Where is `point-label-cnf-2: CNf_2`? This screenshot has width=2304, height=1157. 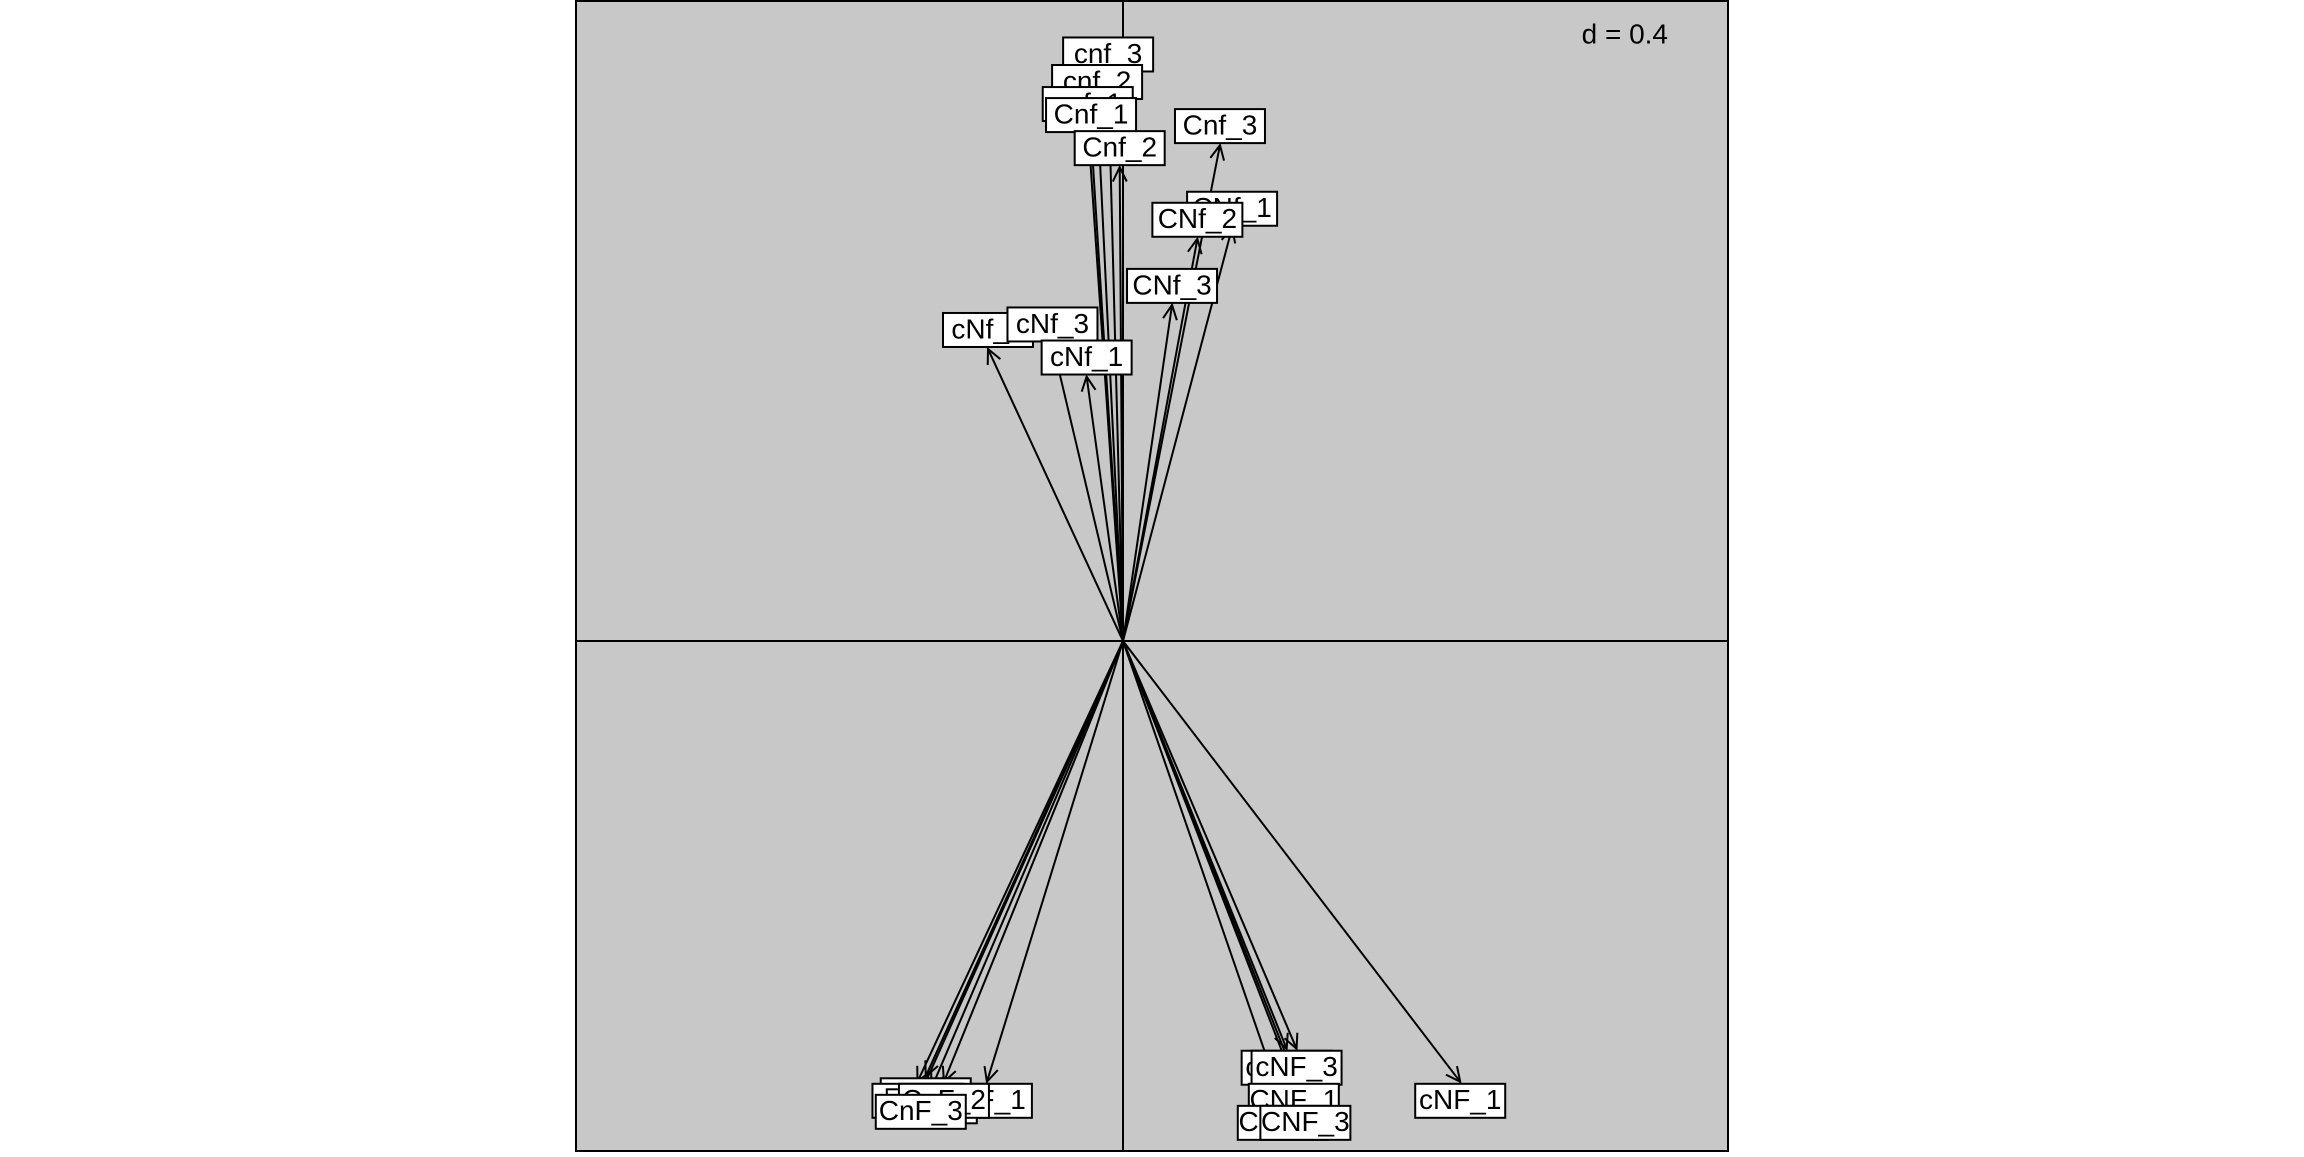 point-label-cnf-2: CNf_2 is located at coordinates (1197, 219).